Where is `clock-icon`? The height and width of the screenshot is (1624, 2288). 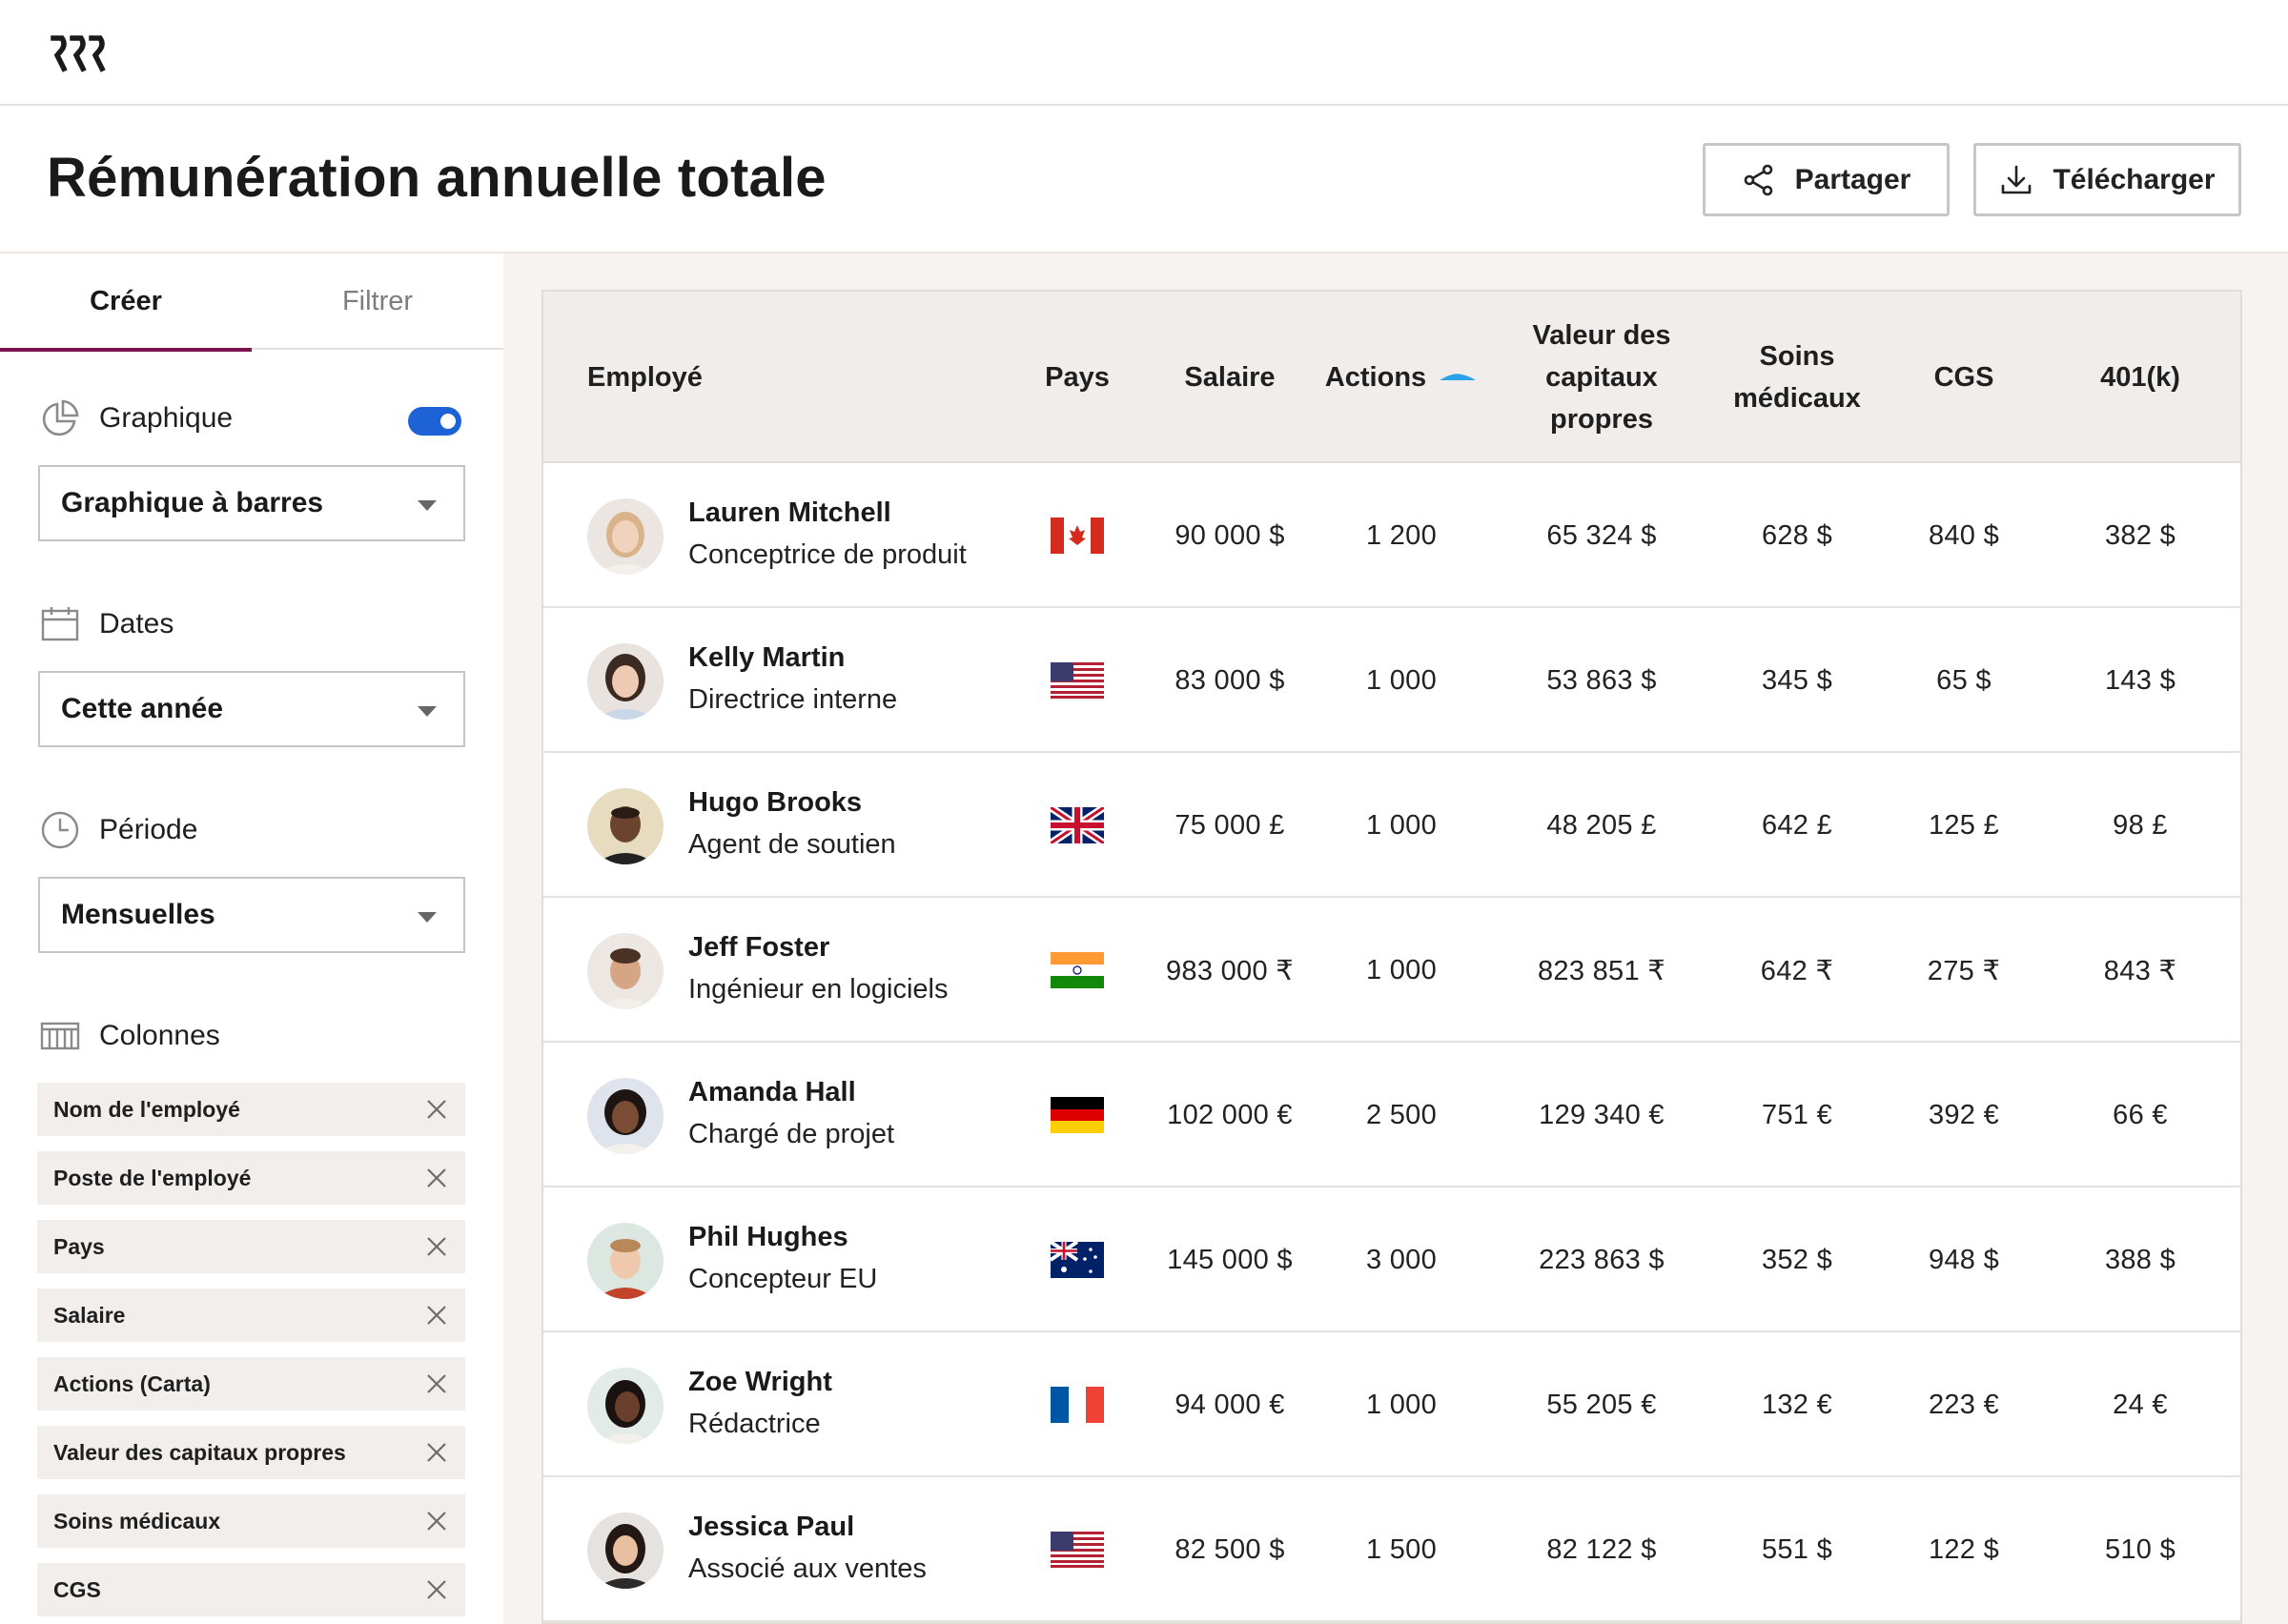
clock-icon is located at coordinates (60, 830).